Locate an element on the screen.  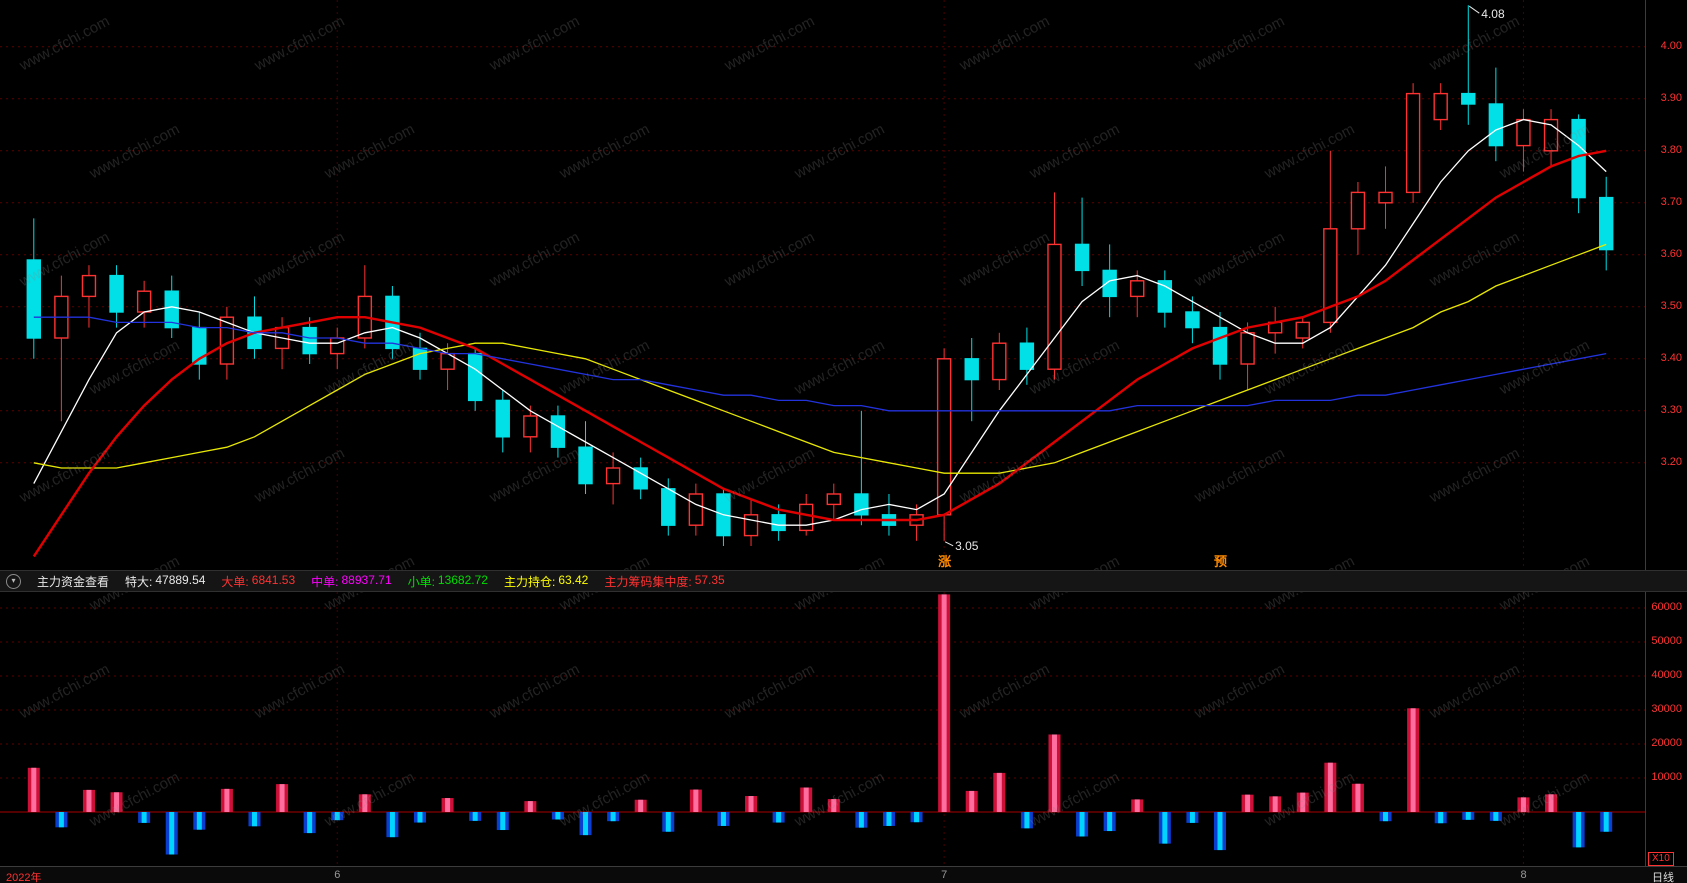
price-tick-label: 3.30 is located at coordinates (1671, 409).